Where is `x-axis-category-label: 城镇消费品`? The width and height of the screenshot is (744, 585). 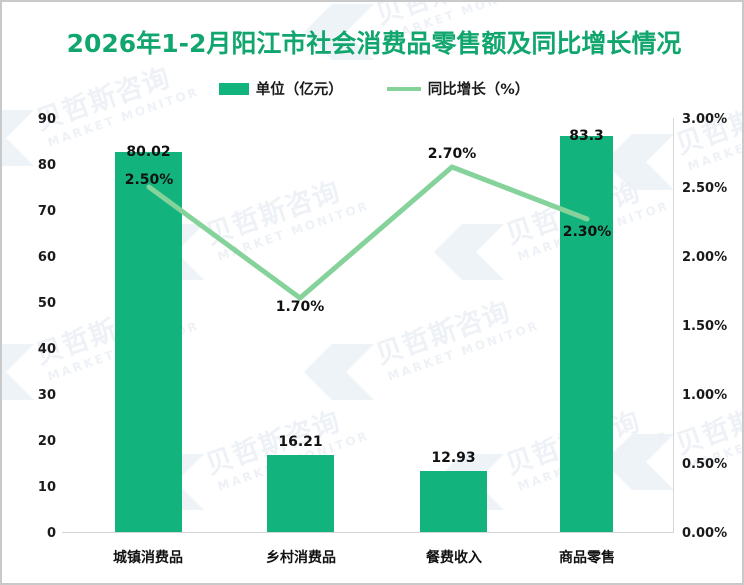 x-axis-category-label: 城镇消费品 is located at coordinates (148, 558).